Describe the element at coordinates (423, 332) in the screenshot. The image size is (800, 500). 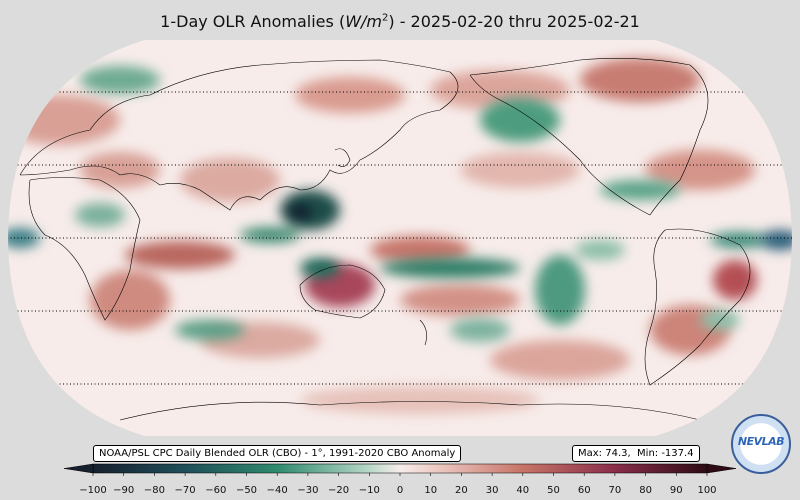
I see `coastline-new-zealand` at that location.